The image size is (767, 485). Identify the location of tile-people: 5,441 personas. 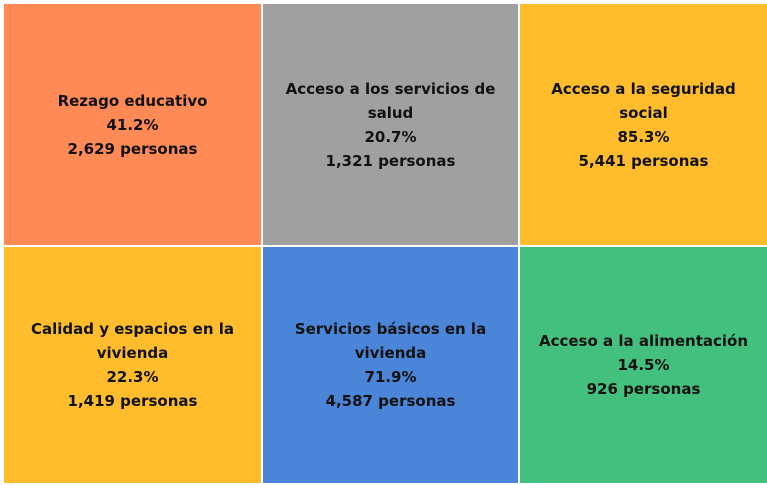
(643, 160).